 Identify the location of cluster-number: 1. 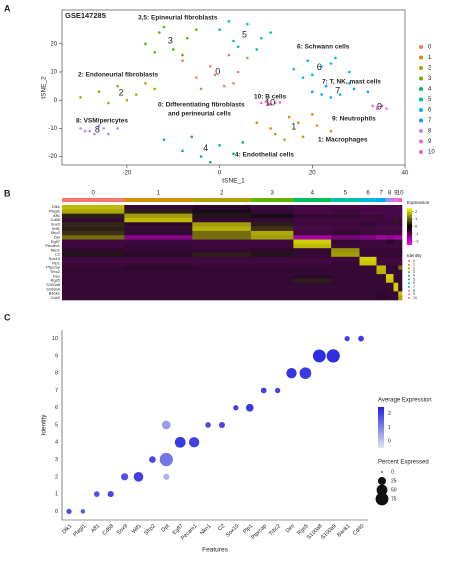
(293, 127).